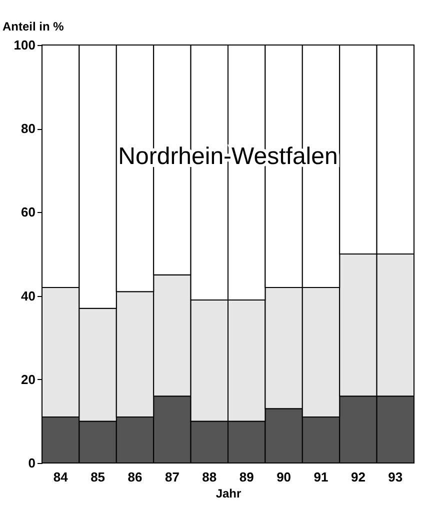 The image size is (421, 522). What do you see at coordinates (229, 493) in the screenshot?
I see `x-axis-title: Jahr` at bounding box center [229, 493].